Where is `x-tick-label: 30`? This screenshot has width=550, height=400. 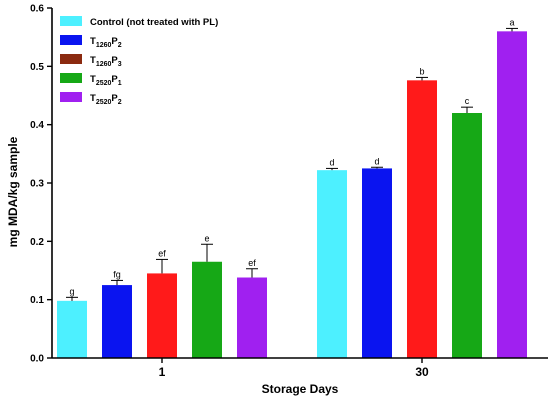 x-tick-label: 30 is located at coordinates (422, 372).